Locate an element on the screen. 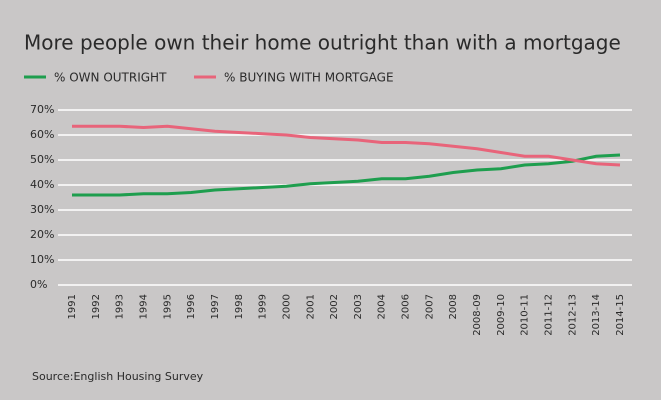 The height and width of the screenshot is (400, 661). x-tick-label: 2007 is located at coordinates (429, 306).